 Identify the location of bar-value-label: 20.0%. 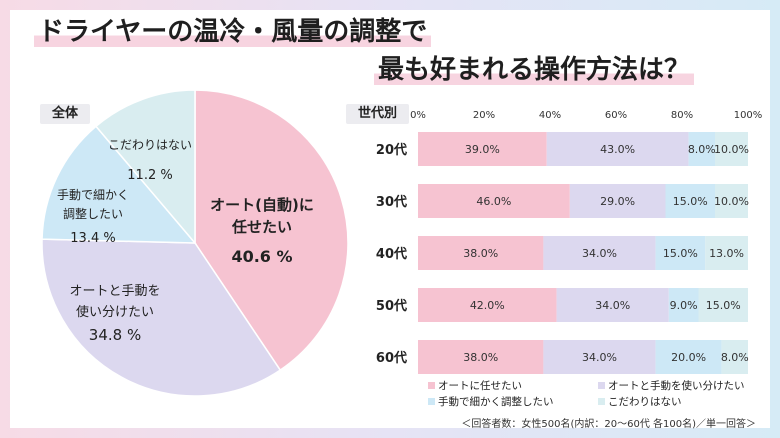
(688, 357).